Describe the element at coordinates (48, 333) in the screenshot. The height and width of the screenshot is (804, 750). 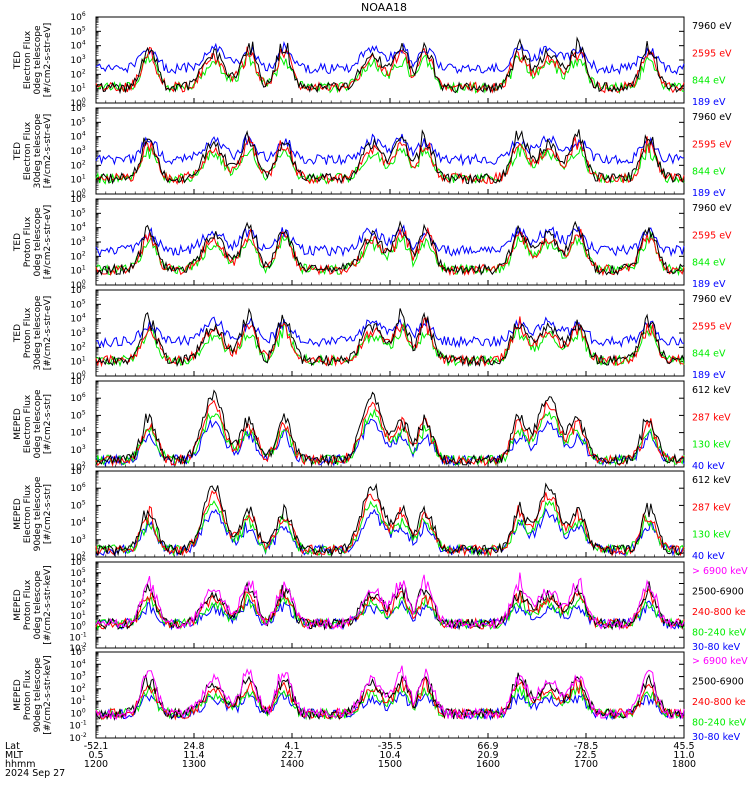
I see `y-axis-label-line: [#/cm2-s-str-eV]` at that location.